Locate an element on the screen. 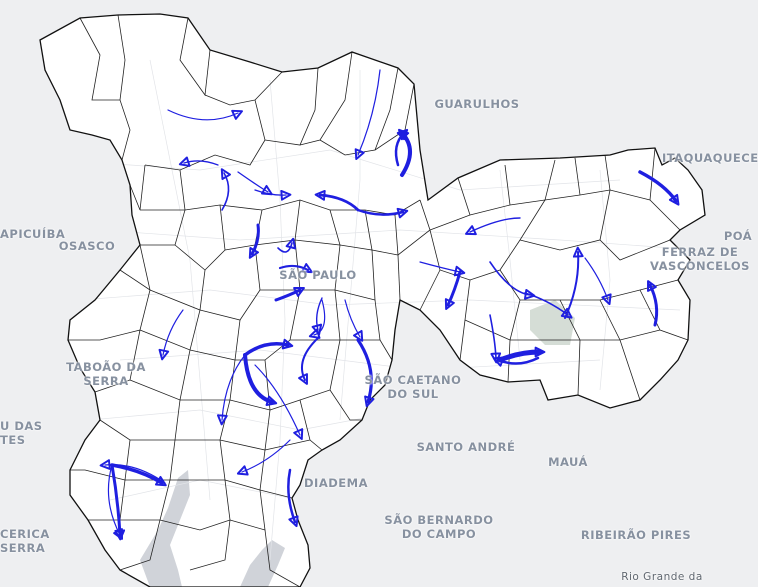 The width and height of the screenshot is (758, 587). place-label-sao-paulo: SÃO PAULO is located at coordinates (318, 275).